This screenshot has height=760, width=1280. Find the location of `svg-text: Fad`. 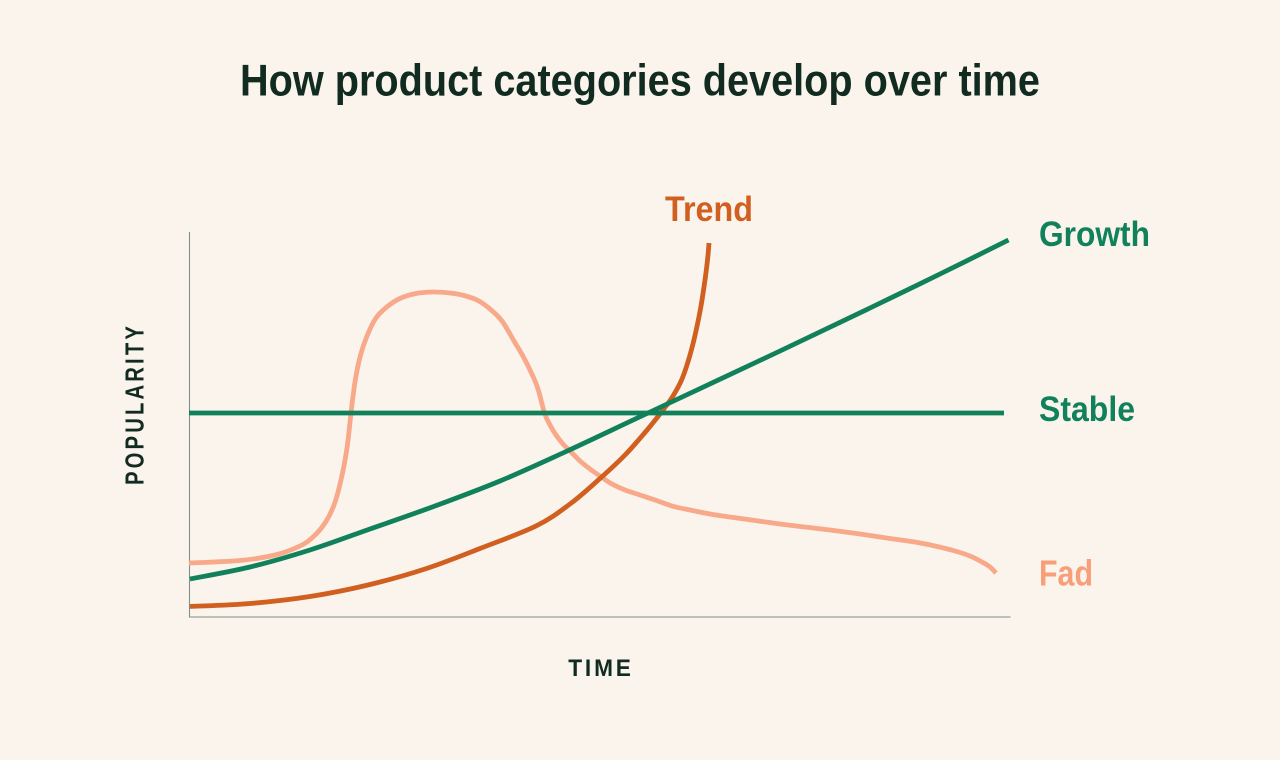

svg-text: Fad is located at coordinates (1066, 573).